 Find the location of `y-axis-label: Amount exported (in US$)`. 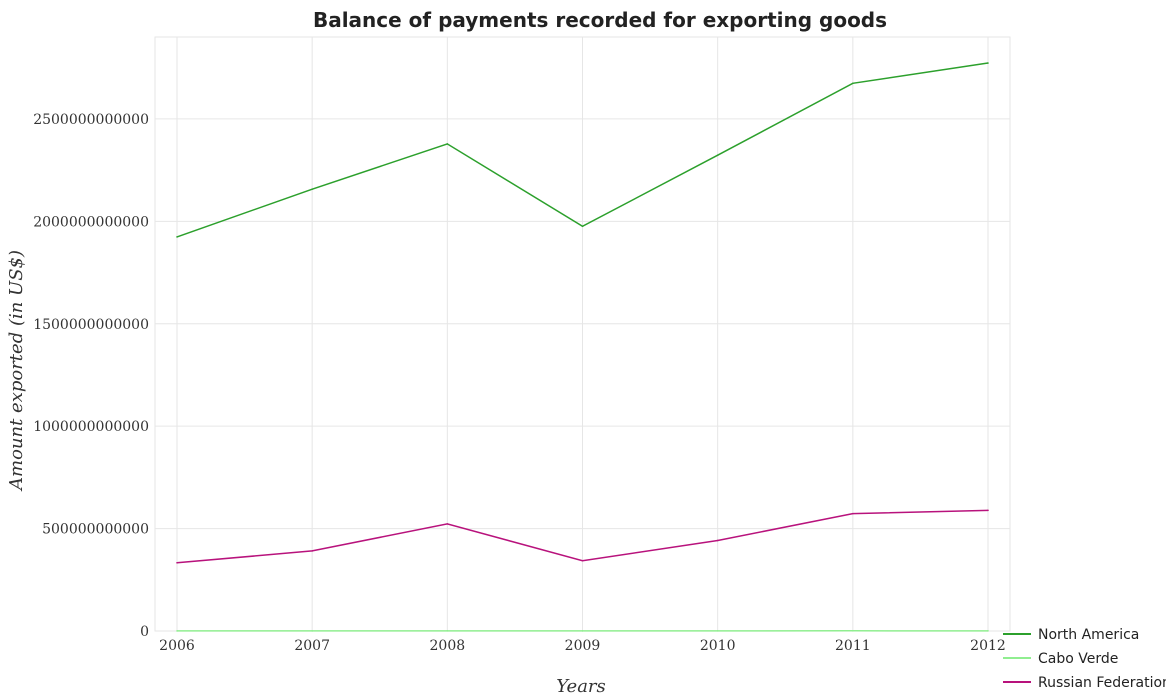

y-axis-label: Amount exported (in US$) is located at coordinates (16, 371).